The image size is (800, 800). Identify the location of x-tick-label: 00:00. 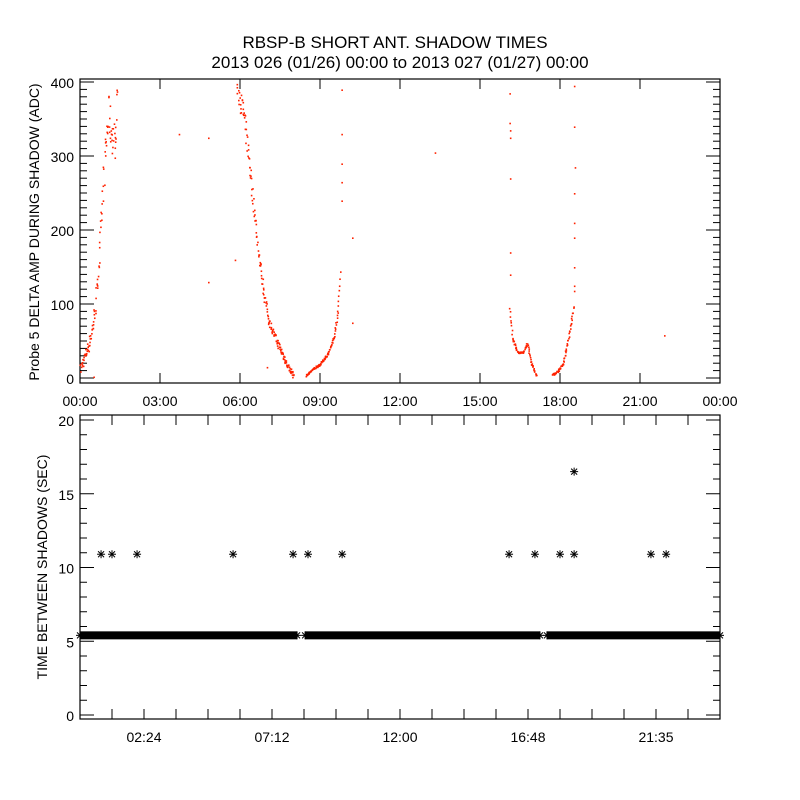
(79, 401).